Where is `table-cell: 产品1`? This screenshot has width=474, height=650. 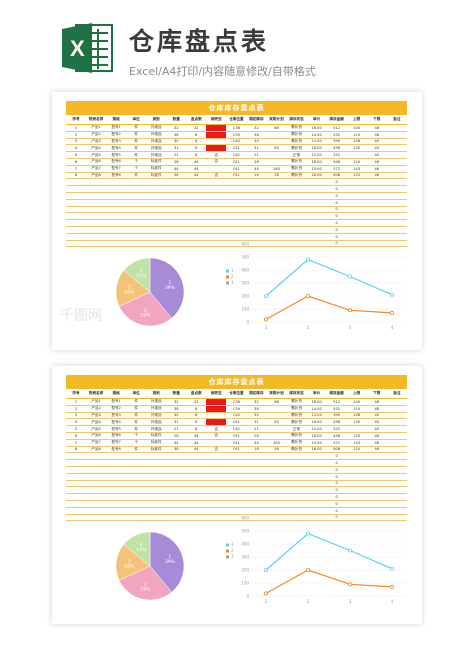 table-cell: 产品1 is located at coordinates (96, 402).